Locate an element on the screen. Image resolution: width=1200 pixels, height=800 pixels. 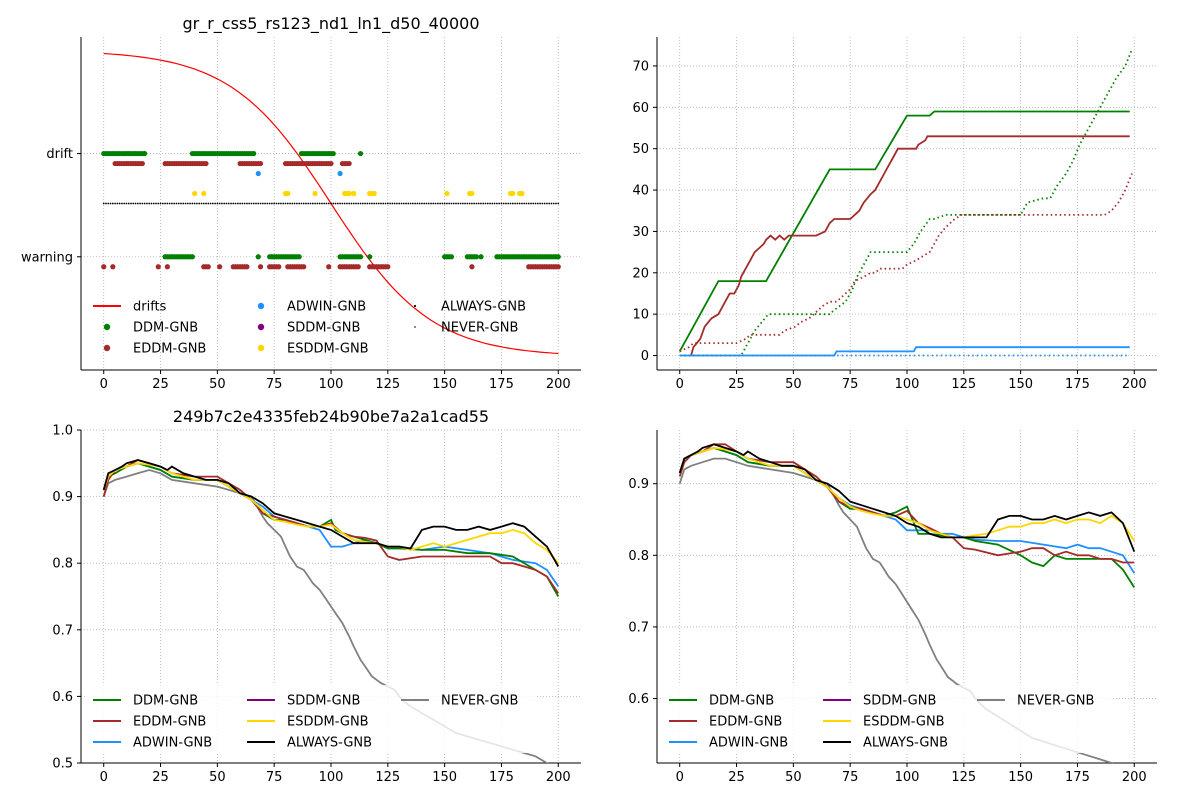
legend-label-EDDM-GNB: EDDM-GNB is located at coordinates (169, 349).